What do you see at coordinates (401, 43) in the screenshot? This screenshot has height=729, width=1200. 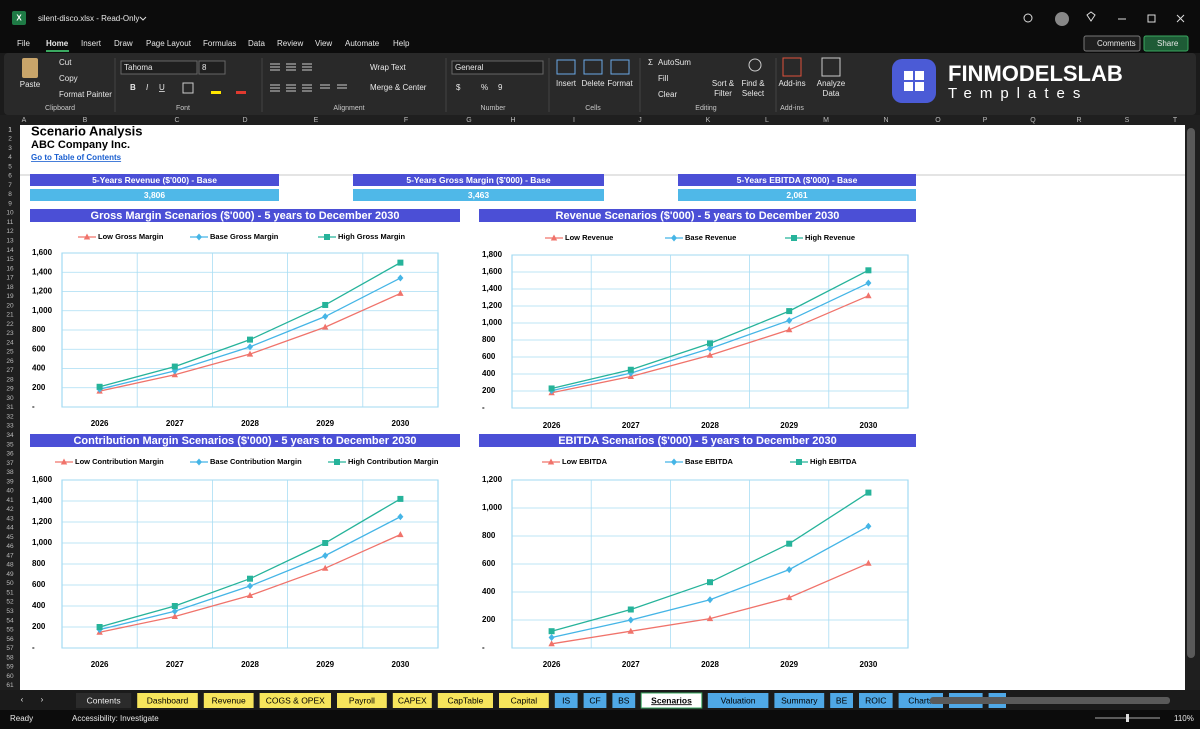 I see `menu-item: Help` at bounding box center [401, 43].